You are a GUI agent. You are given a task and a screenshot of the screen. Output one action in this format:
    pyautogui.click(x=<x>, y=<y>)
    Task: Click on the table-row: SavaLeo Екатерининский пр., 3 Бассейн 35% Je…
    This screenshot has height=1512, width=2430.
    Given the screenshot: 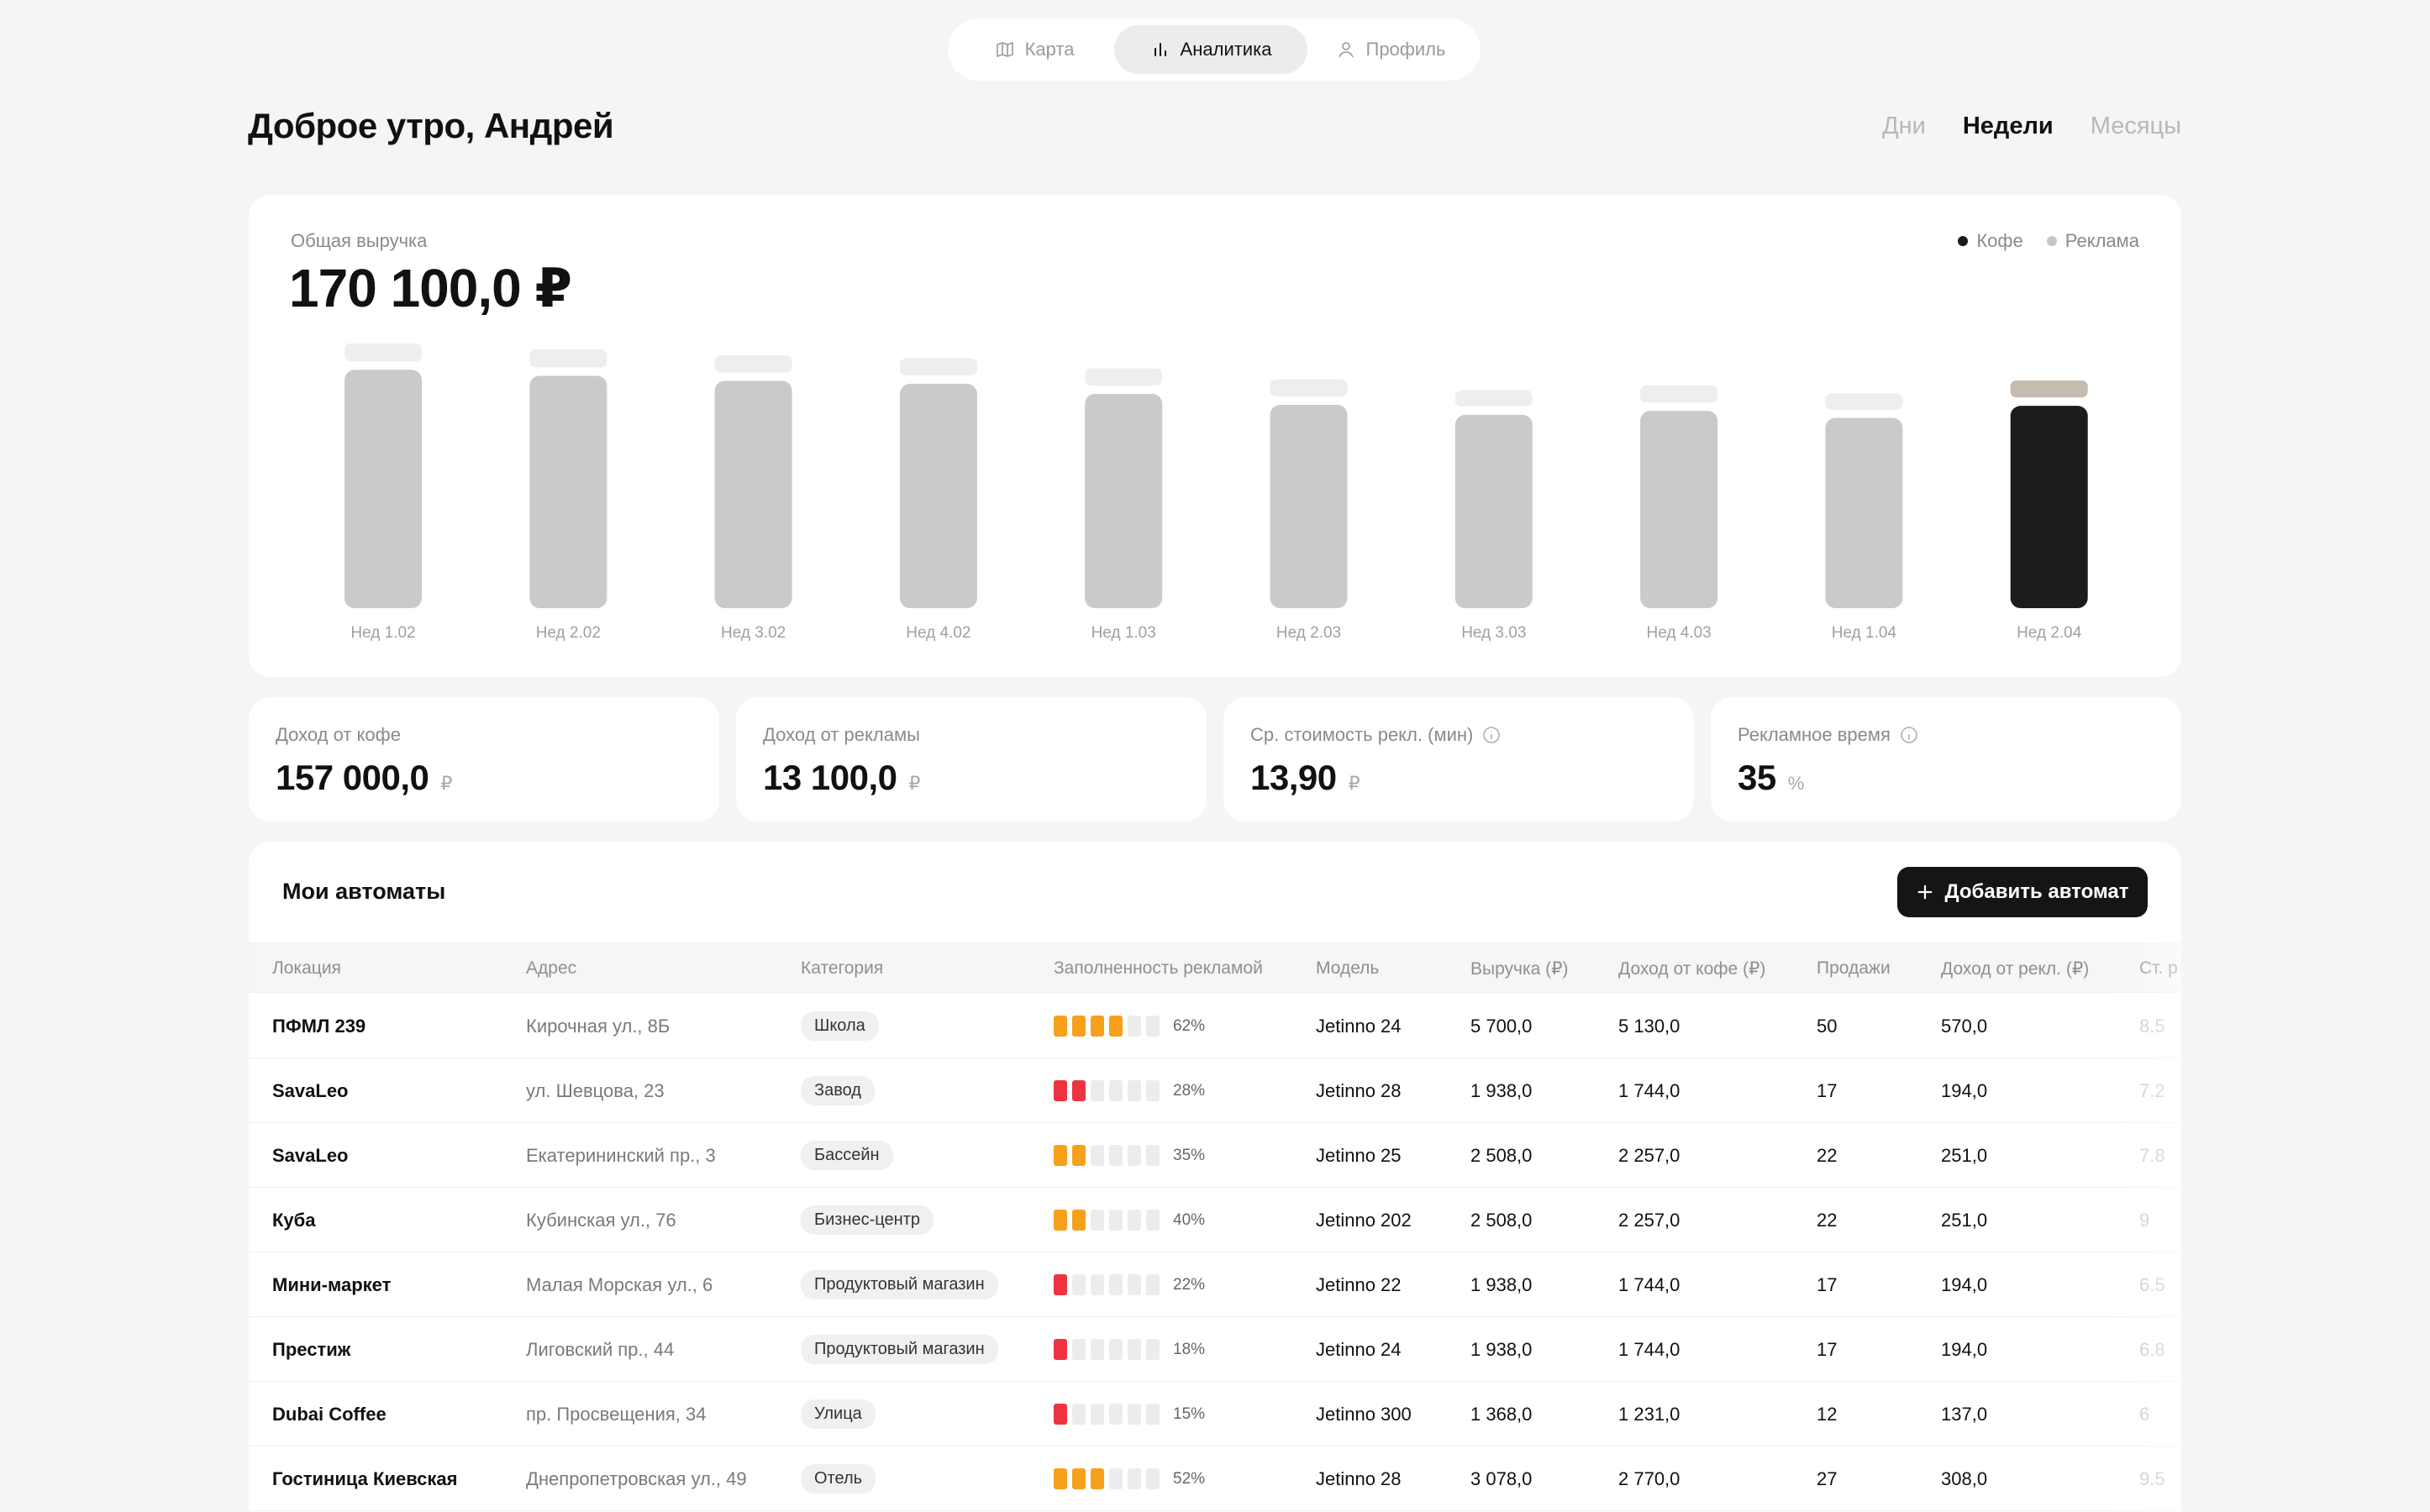 What is the action you would take?
    pyautogui.click(x=1215, y=1155)
    